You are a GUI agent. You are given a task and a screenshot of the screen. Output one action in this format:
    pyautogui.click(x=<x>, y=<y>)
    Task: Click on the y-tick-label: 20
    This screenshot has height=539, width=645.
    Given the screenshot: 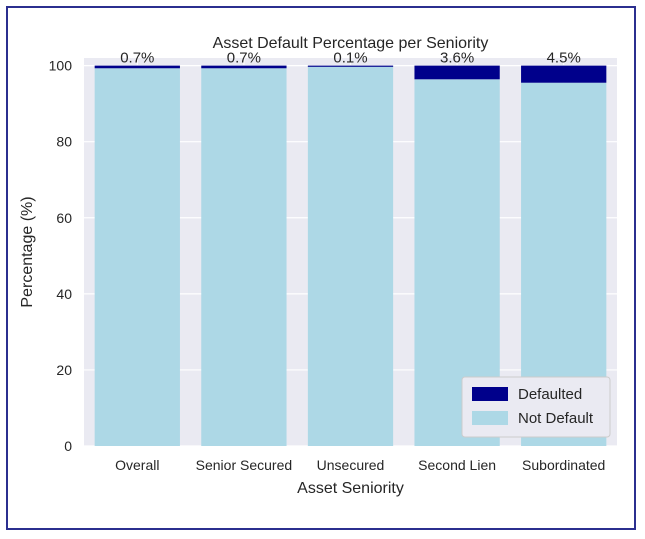 What is the action you would take?
    pyautogui.click(x=64, y=370)
    